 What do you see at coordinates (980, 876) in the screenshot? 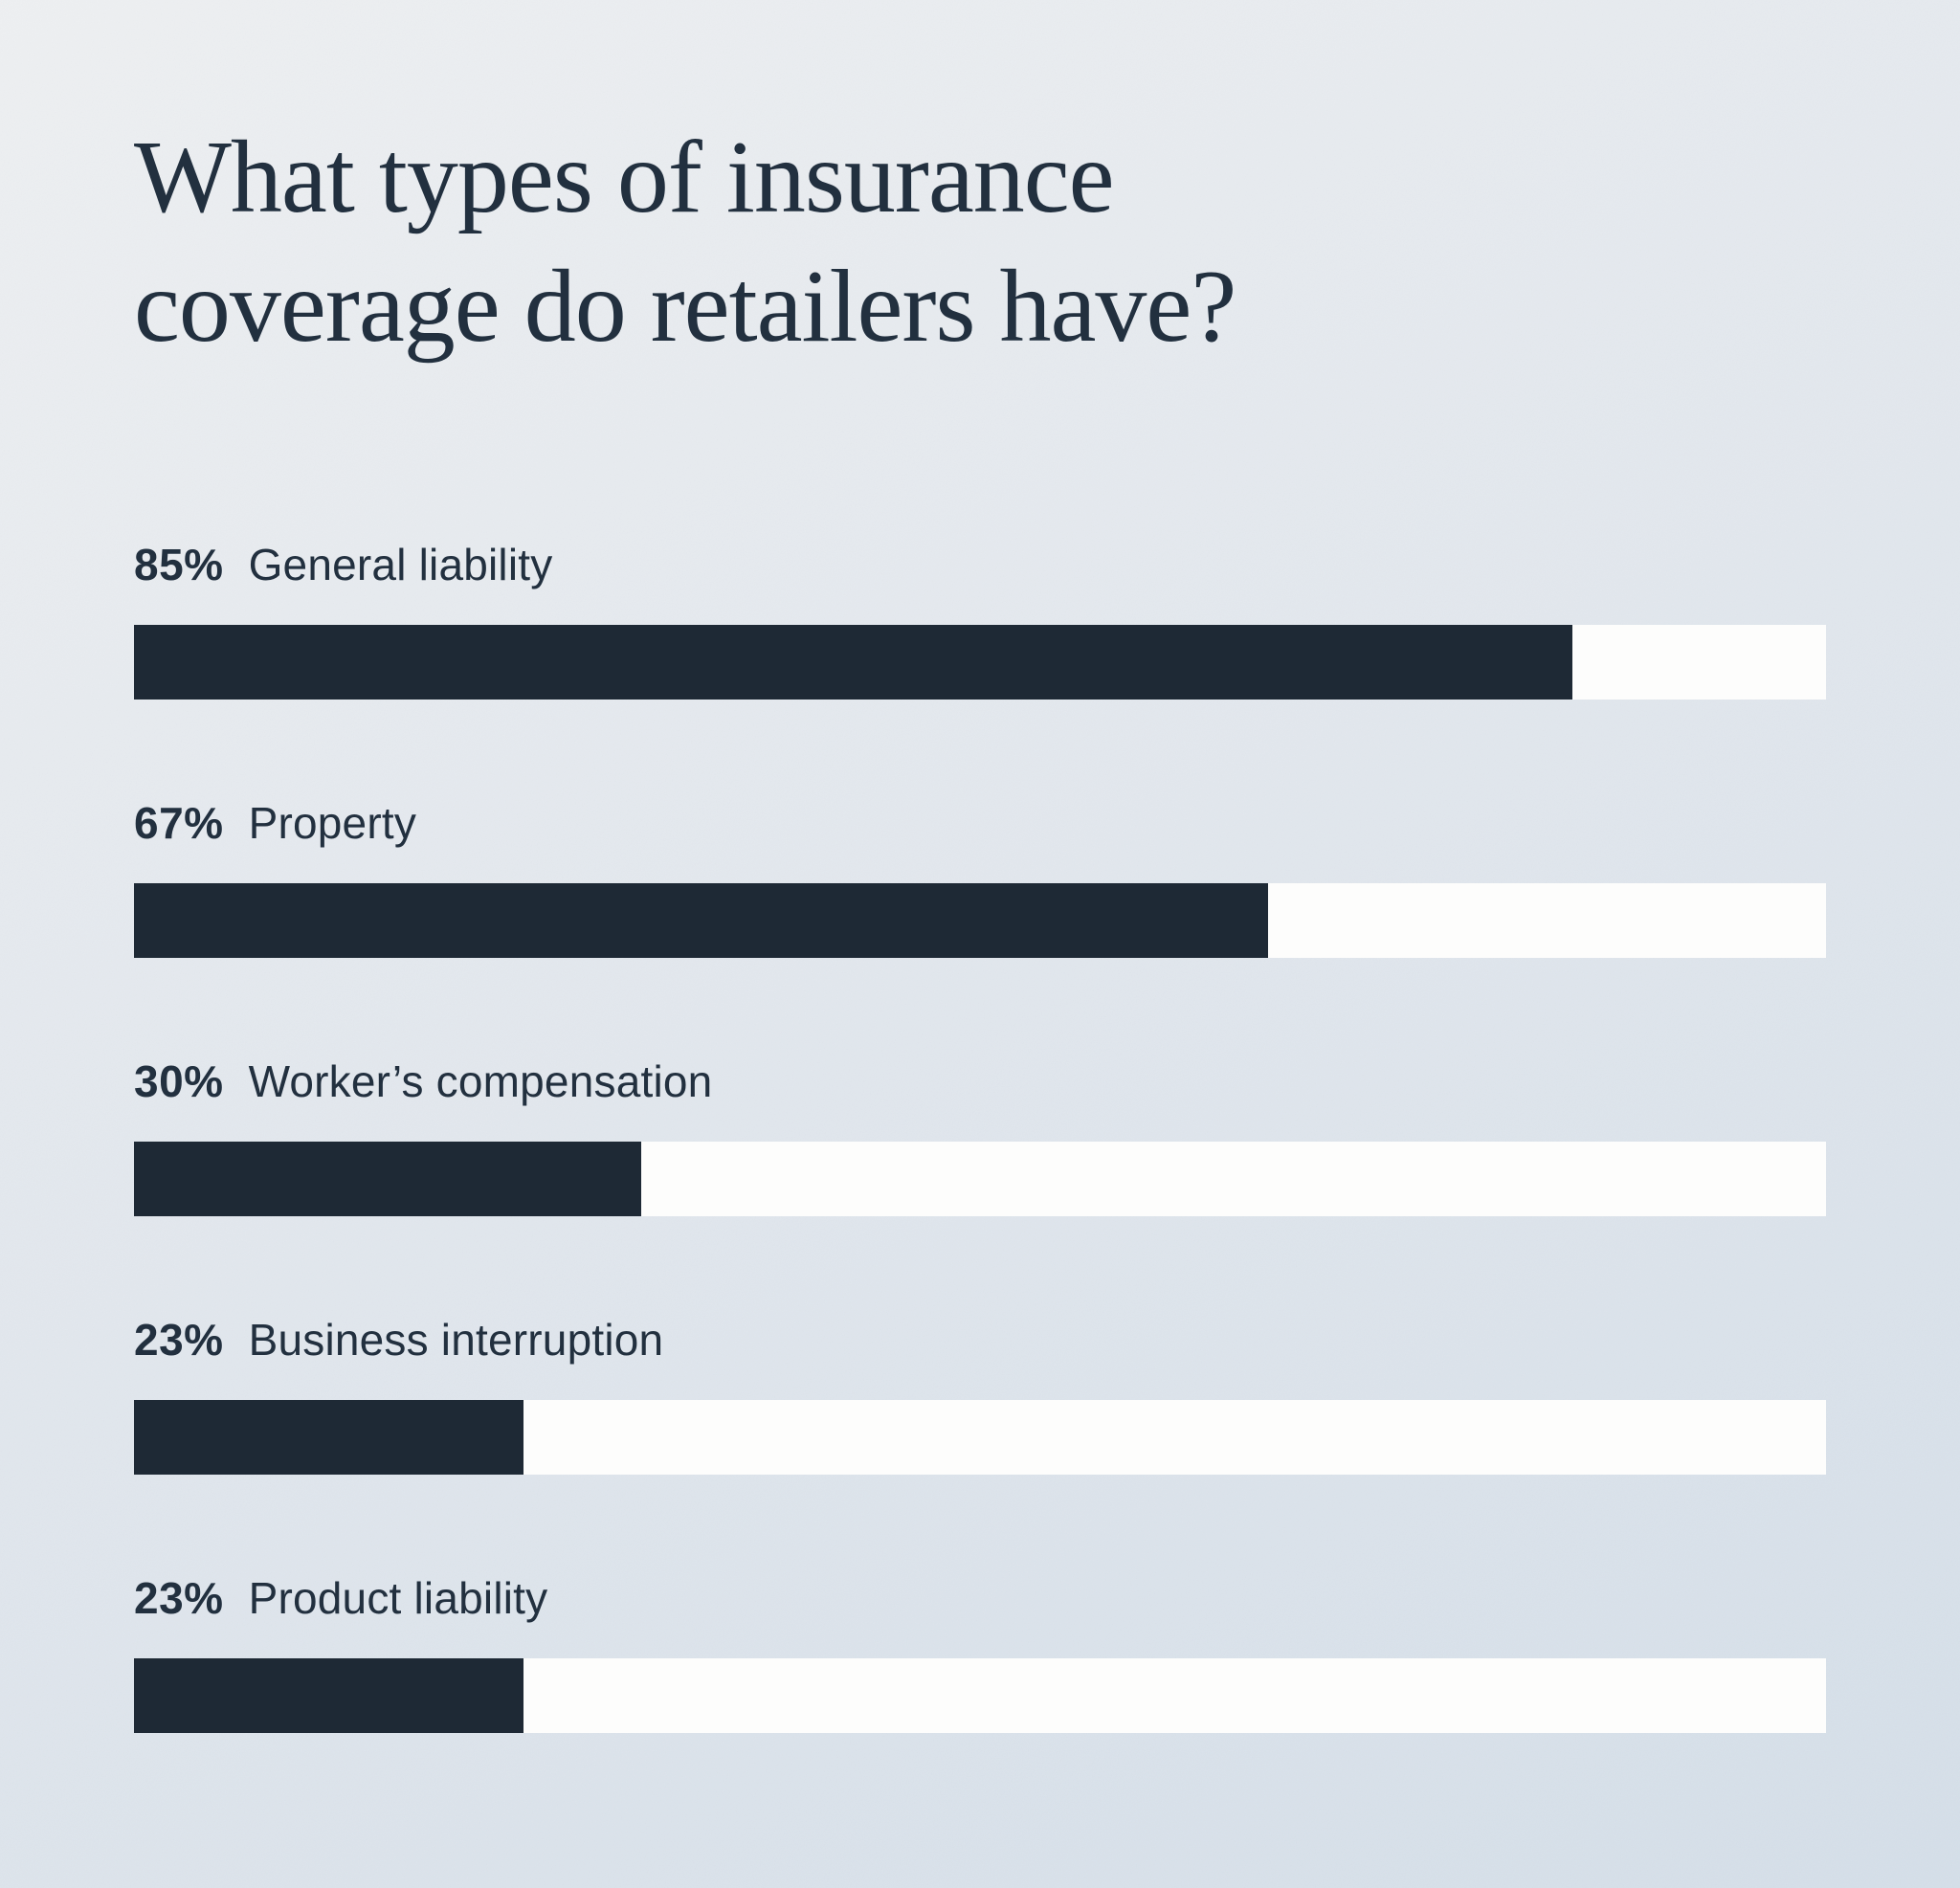
I see `chart-row: 67% Property` at bounding box center [980, 876].